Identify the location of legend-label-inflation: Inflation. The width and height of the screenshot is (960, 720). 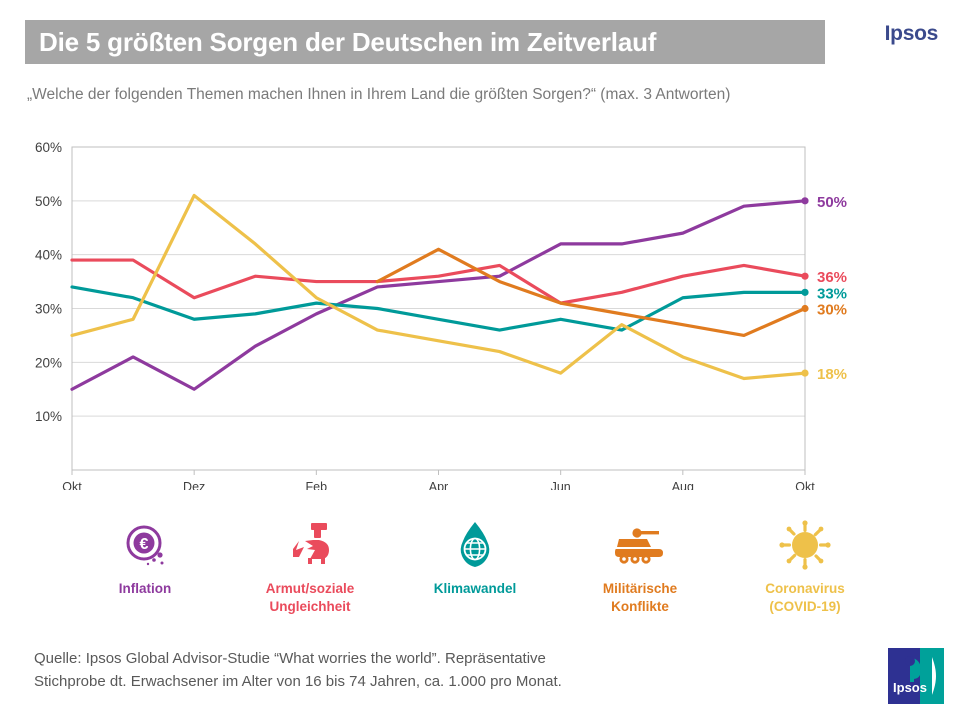
(145, 589).